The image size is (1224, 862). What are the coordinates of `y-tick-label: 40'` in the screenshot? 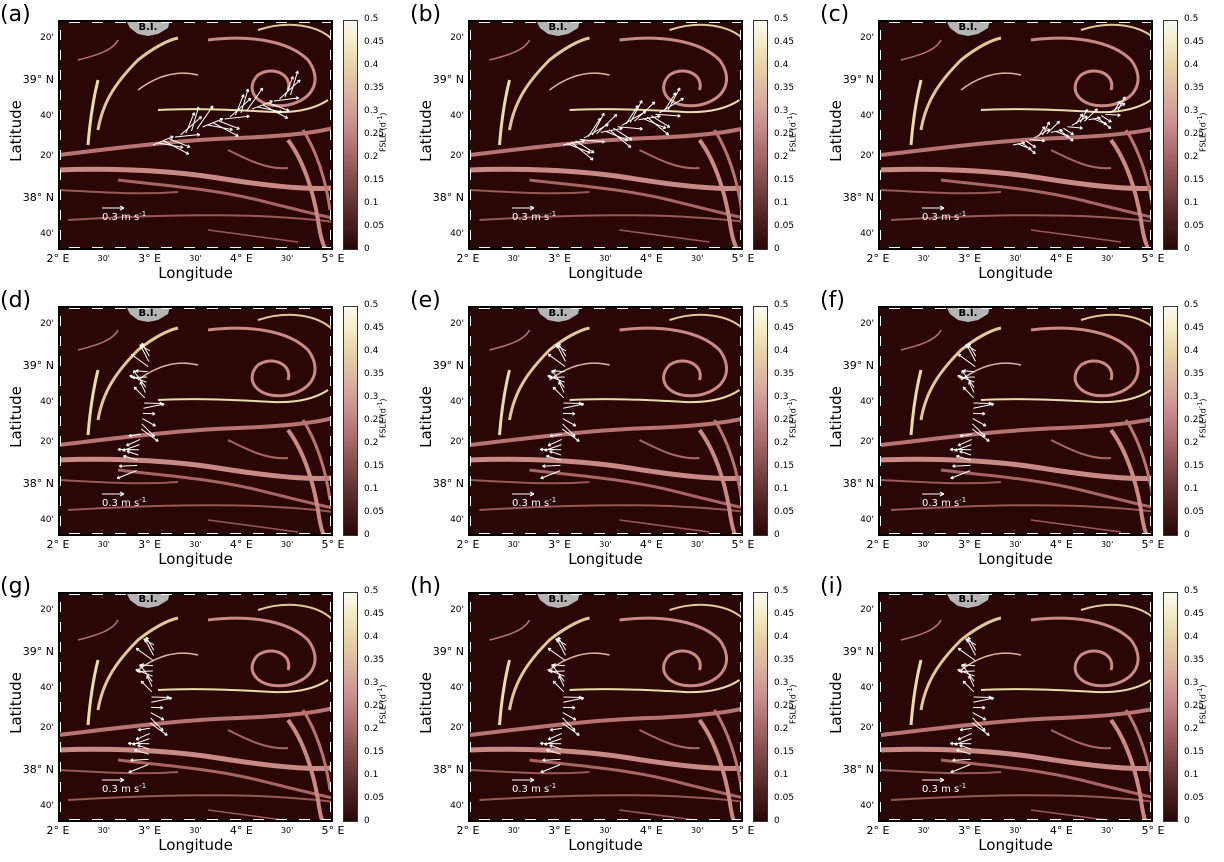 It's located at (47, 234).